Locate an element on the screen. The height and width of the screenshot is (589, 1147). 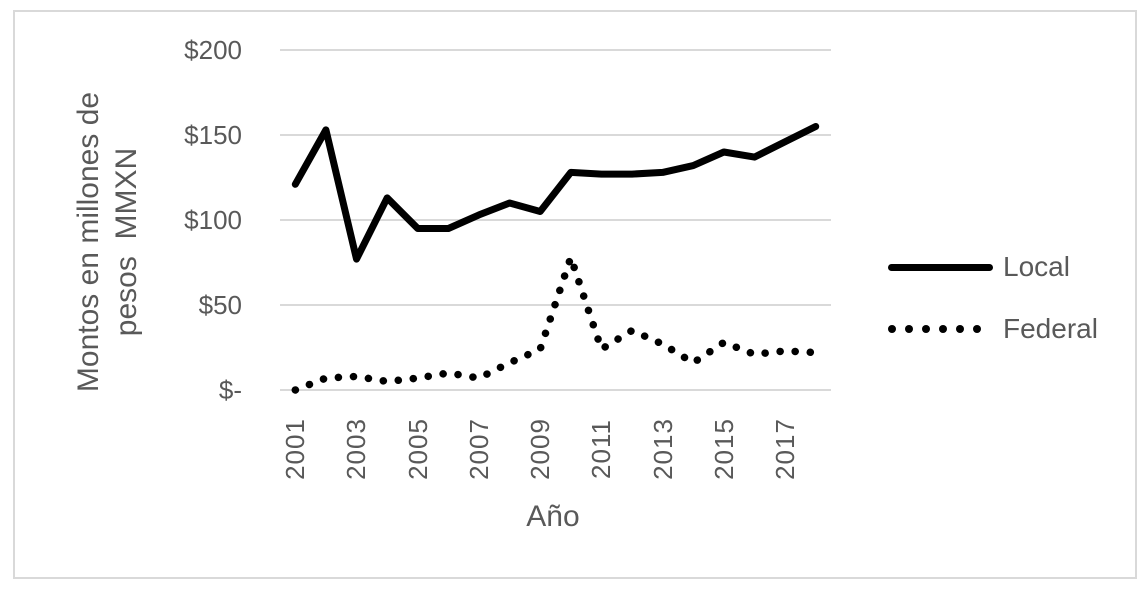
y-tick-label-100: $100 is located at coordinates (213, 220).